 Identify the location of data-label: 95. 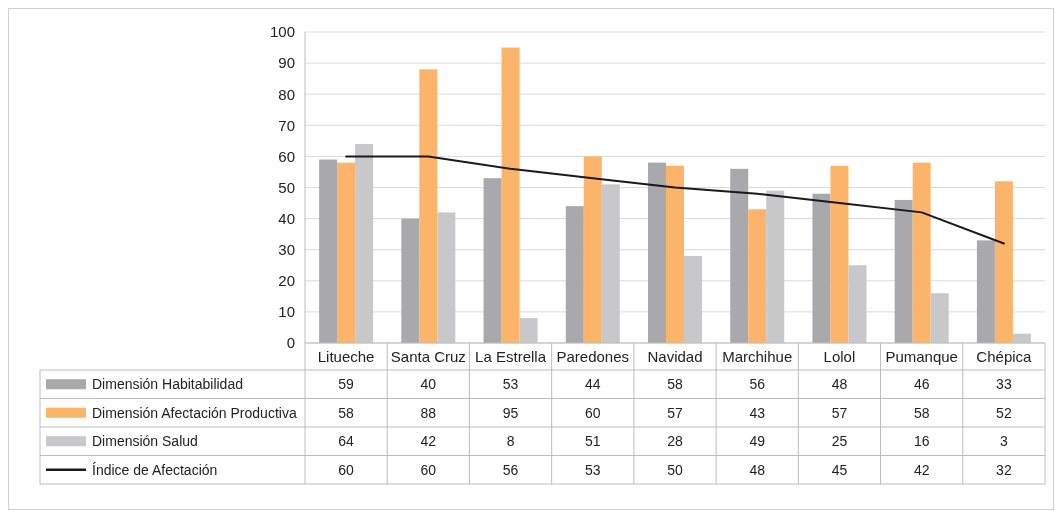
(510, 412).